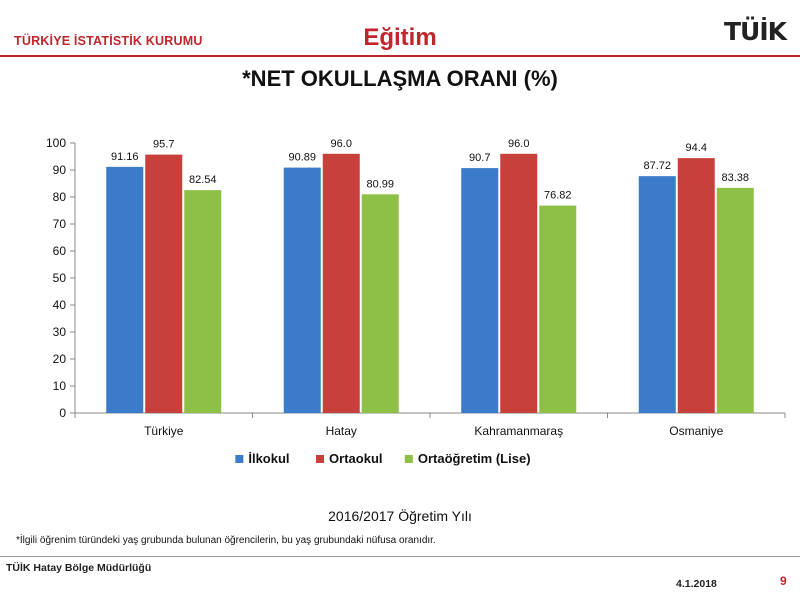 This screenshot has height=600, width=800. Describe the element at coordinates (696, 431) in the screenshot. I see `x-category-label: Osmaniye` at that location.